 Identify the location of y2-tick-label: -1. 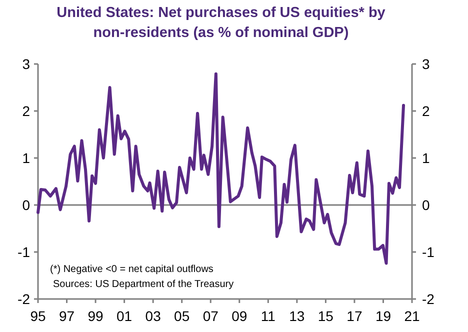
(428, 252).